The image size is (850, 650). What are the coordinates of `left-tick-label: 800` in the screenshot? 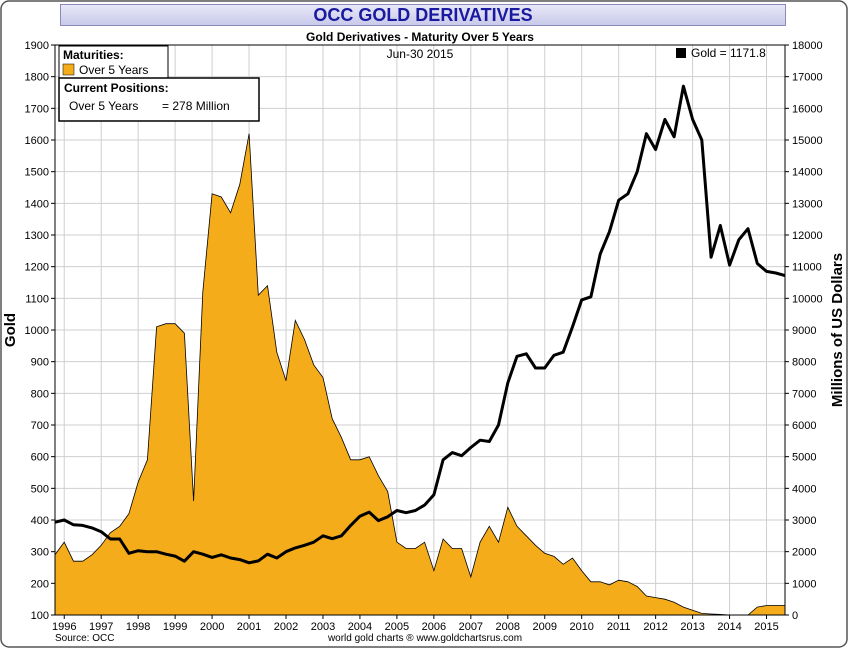 It's located at (40, 394).